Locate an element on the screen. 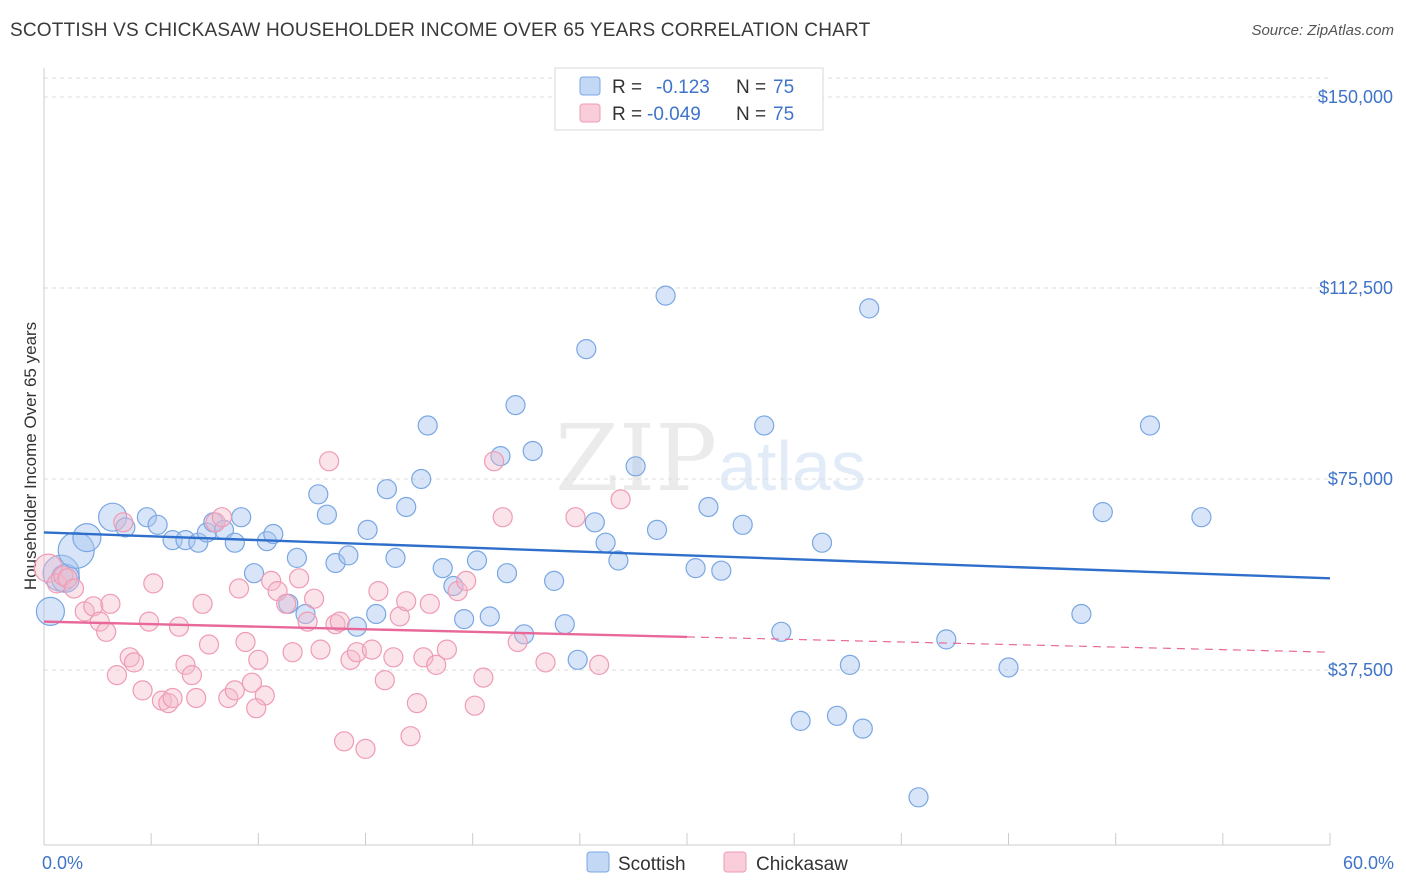  correlation-legend: R = -0.123 N = 75 R = -0.049 N = 75 is located at coordinates (689, 99).